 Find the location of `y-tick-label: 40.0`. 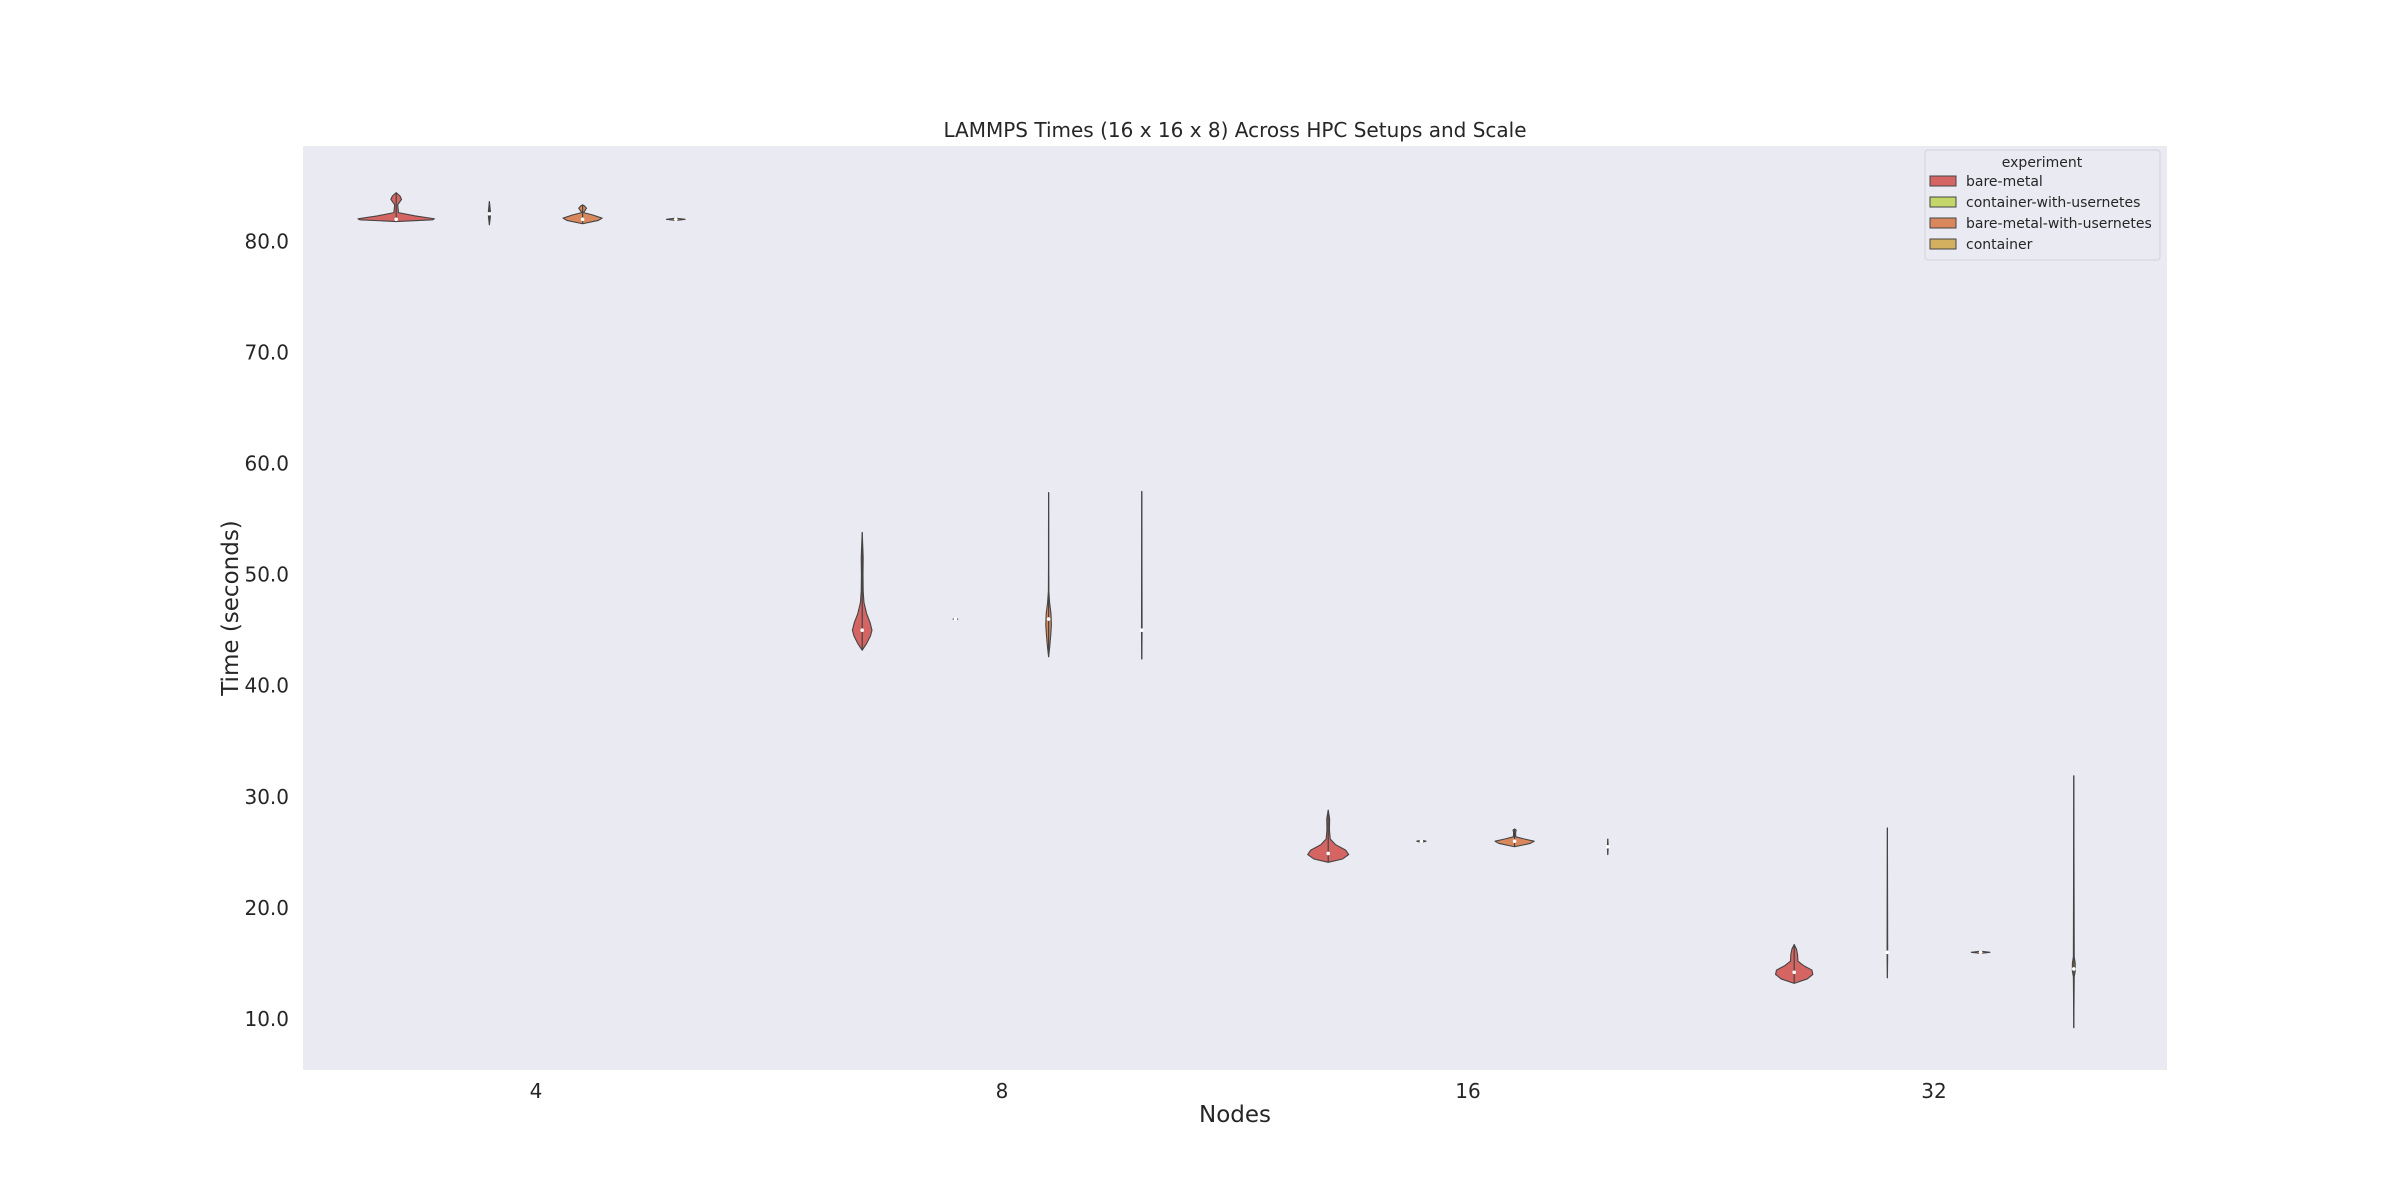

y-tick-label: 40.0 is located at coordinates (266, 686).